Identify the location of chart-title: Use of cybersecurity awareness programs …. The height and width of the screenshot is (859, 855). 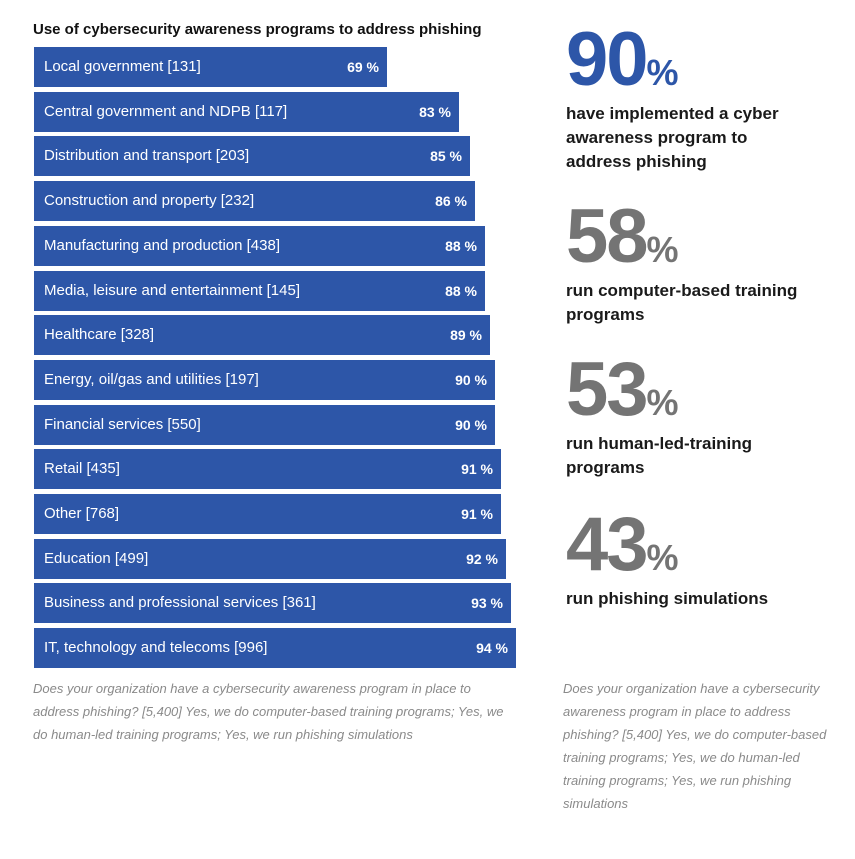
(257, 29).